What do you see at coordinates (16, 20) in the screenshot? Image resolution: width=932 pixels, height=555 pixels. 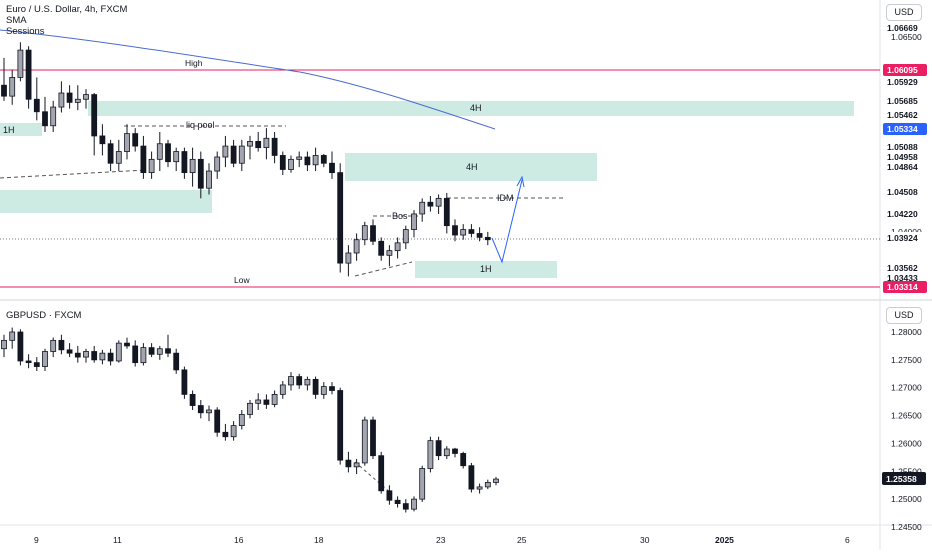 I see `indicator-sma: SMA` at bounding box center [16, 20].